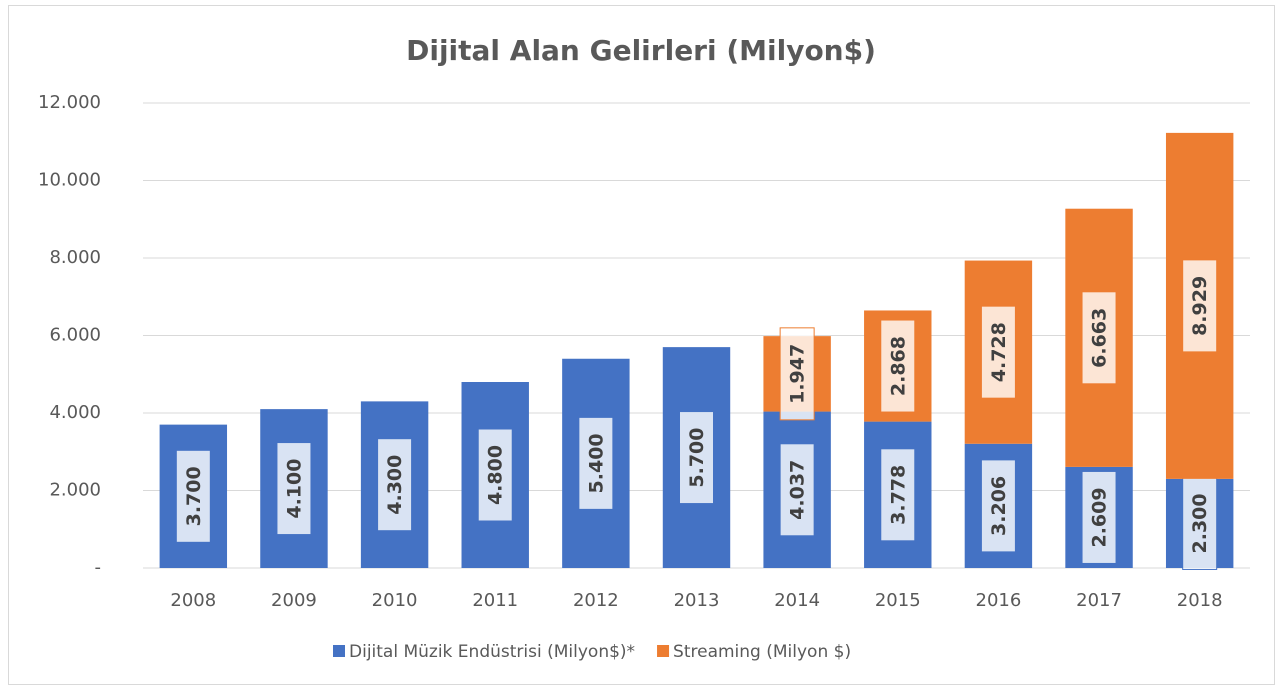 The width and height of the screenshot is (1282, 693). I want to click on data-label: 5.400, so click(596, 463).